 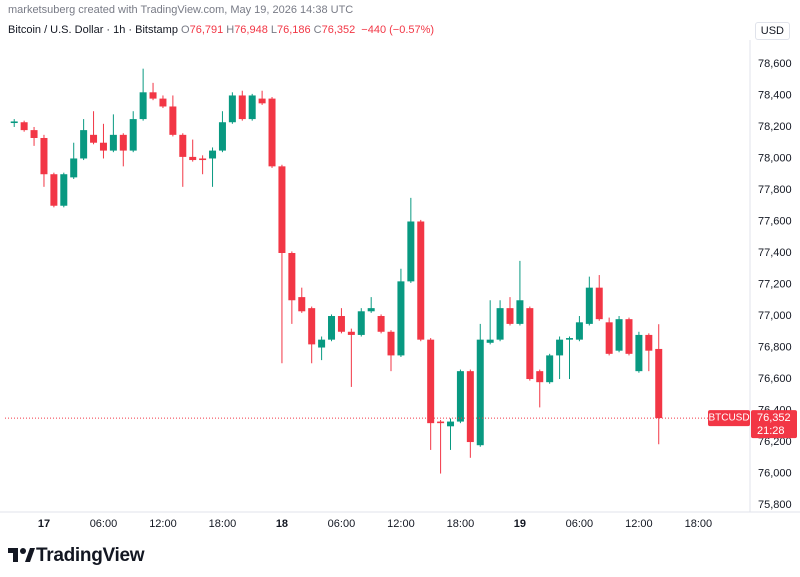 What do you see at coordinates (775, 505) in the screenshot?
I see `y-tick-label: 75,800` at bounding box center [775, 505].